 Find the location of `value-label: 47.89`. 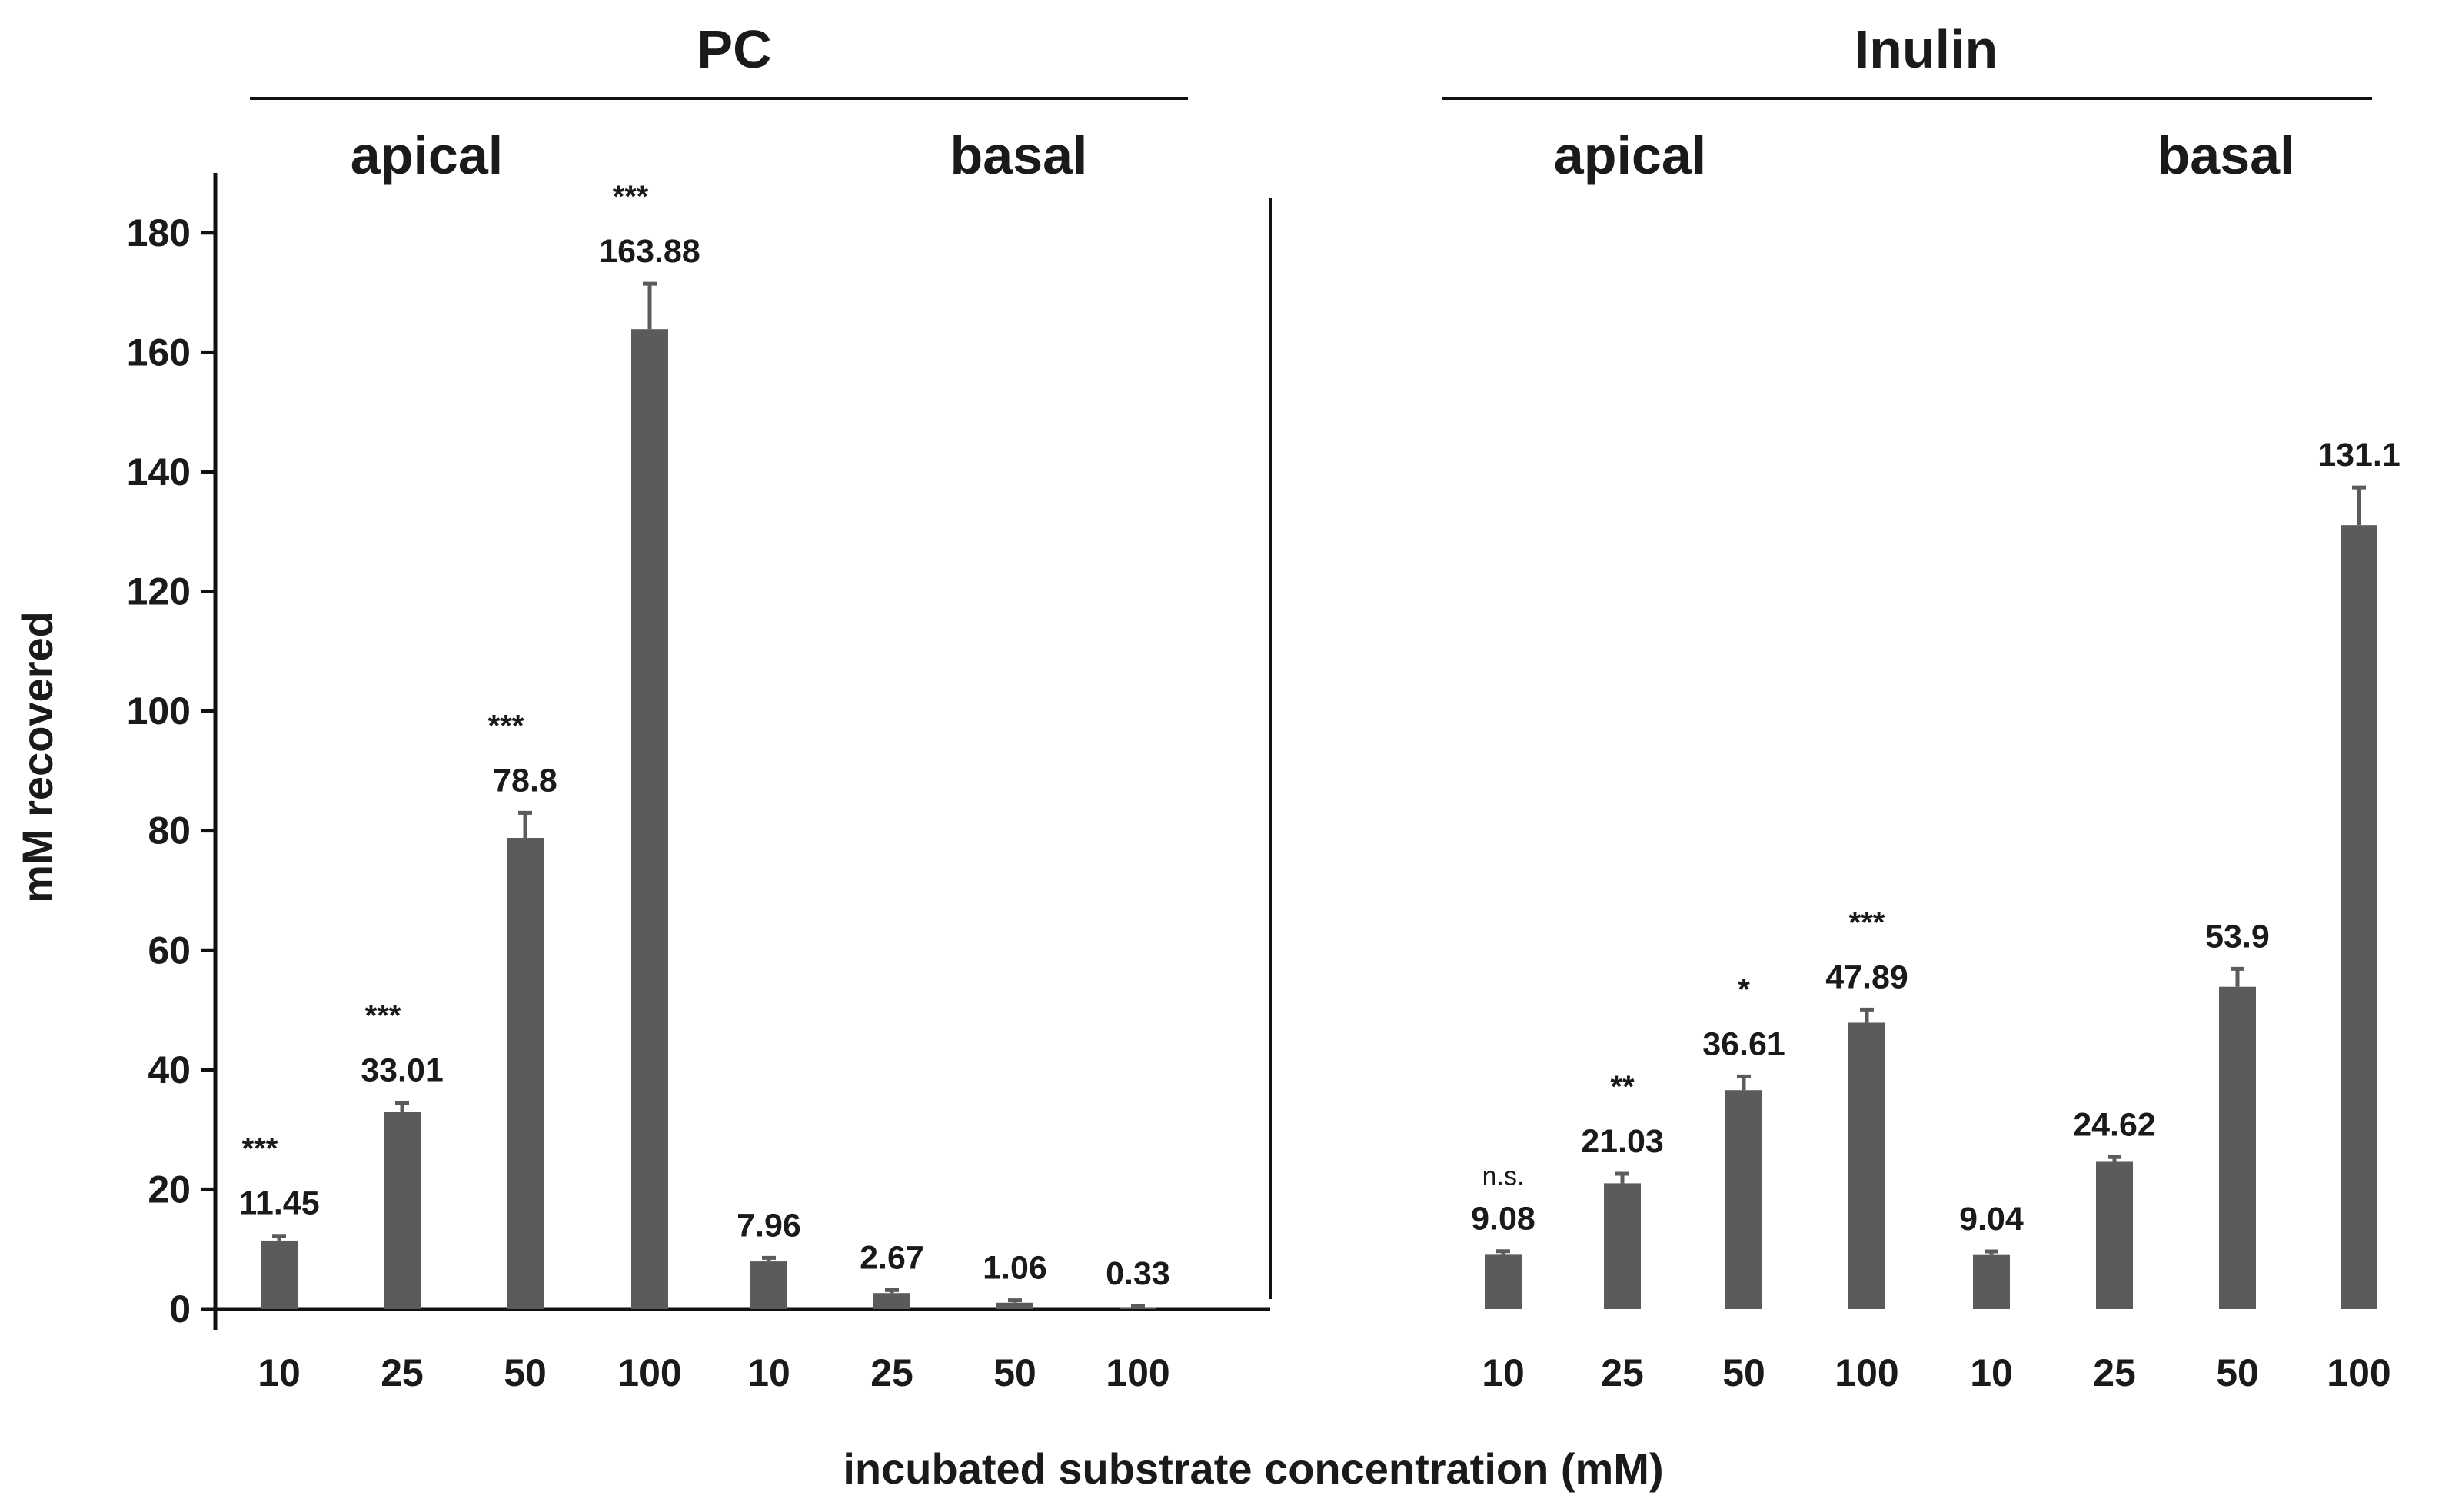

value-label: 47.89 is located at coordinates (1866, 977).